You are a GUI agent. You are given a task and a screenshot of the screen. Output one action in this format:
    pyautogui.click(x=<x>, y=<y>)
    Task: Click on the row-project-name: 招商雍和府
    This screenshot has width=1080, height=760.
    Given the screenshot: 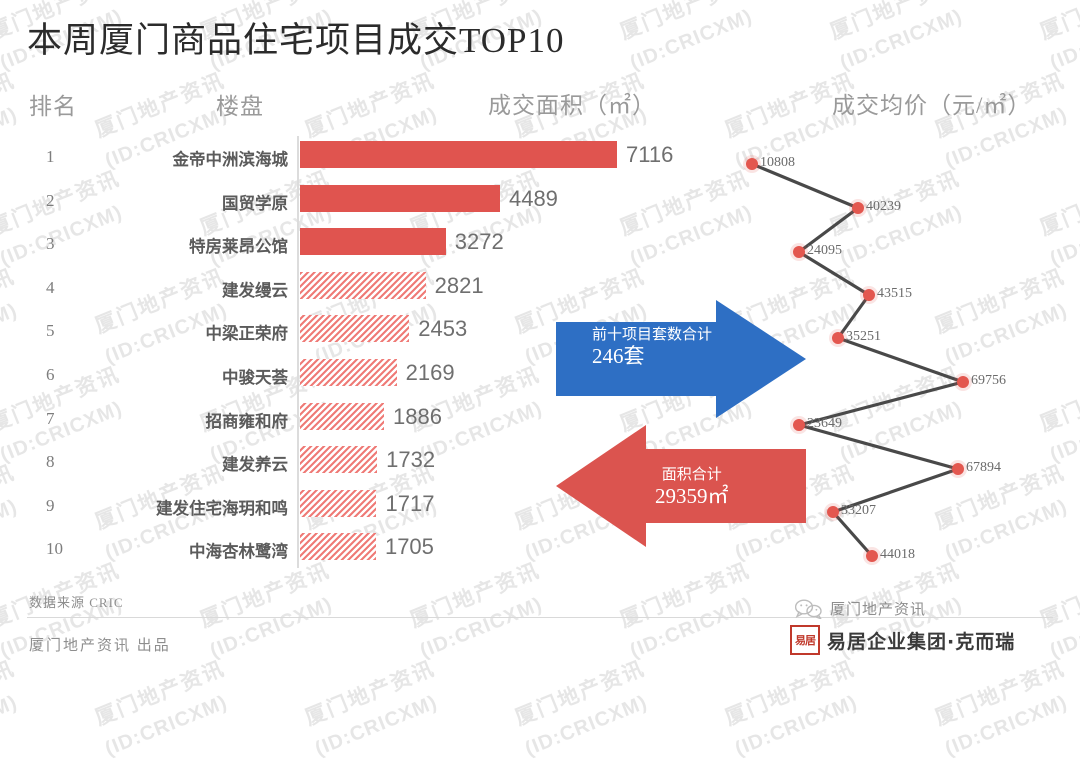 What is the action you would take?
    pyautogui.click(x=247, y=421)
    